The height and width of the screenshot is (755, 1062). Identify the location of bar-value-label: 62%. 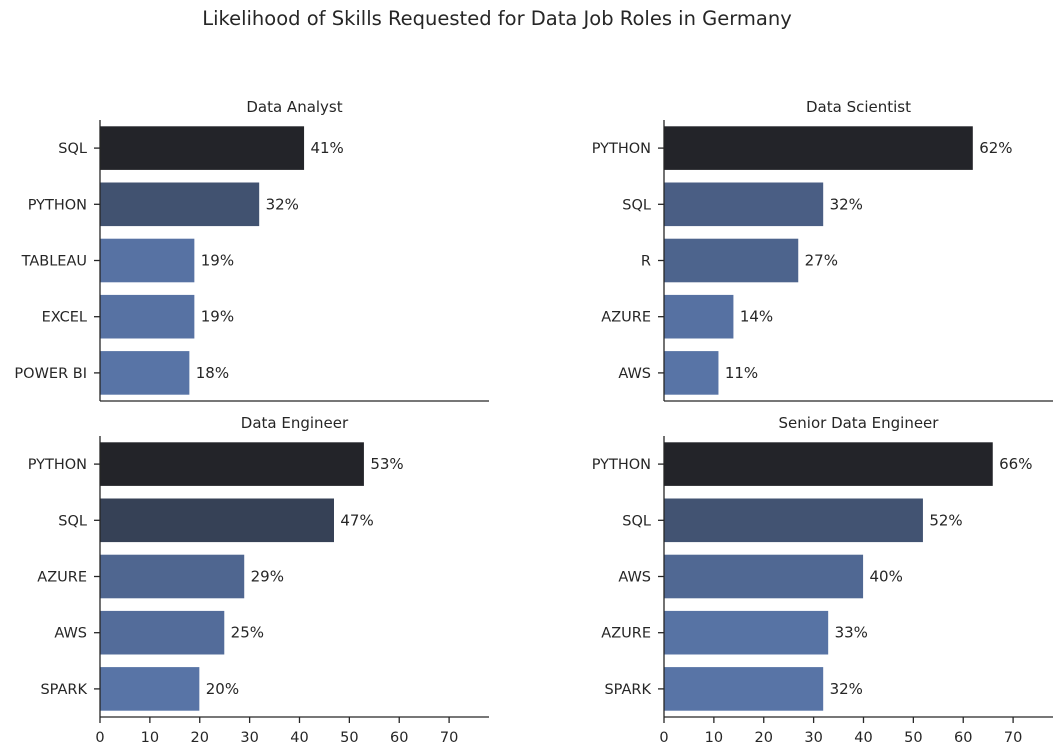
(995, 148).